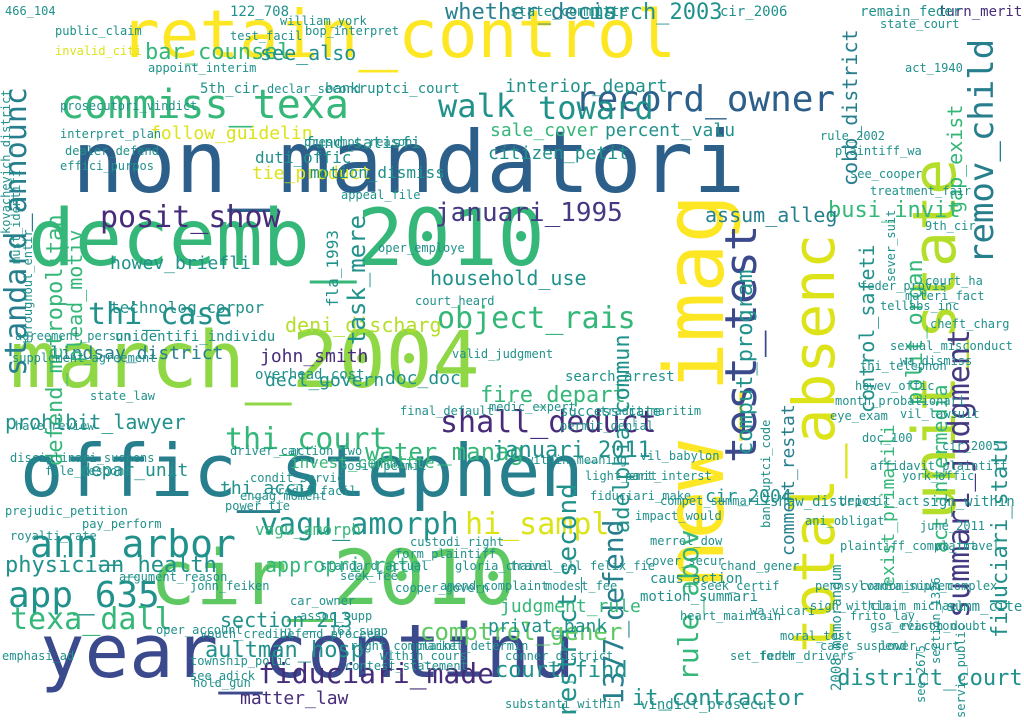 The image size is (1024, 720). What do you see at coordinates (531, 12) in the screenshot?
I see `cloud-word: whether_decis` at bounding box center [531, 12].